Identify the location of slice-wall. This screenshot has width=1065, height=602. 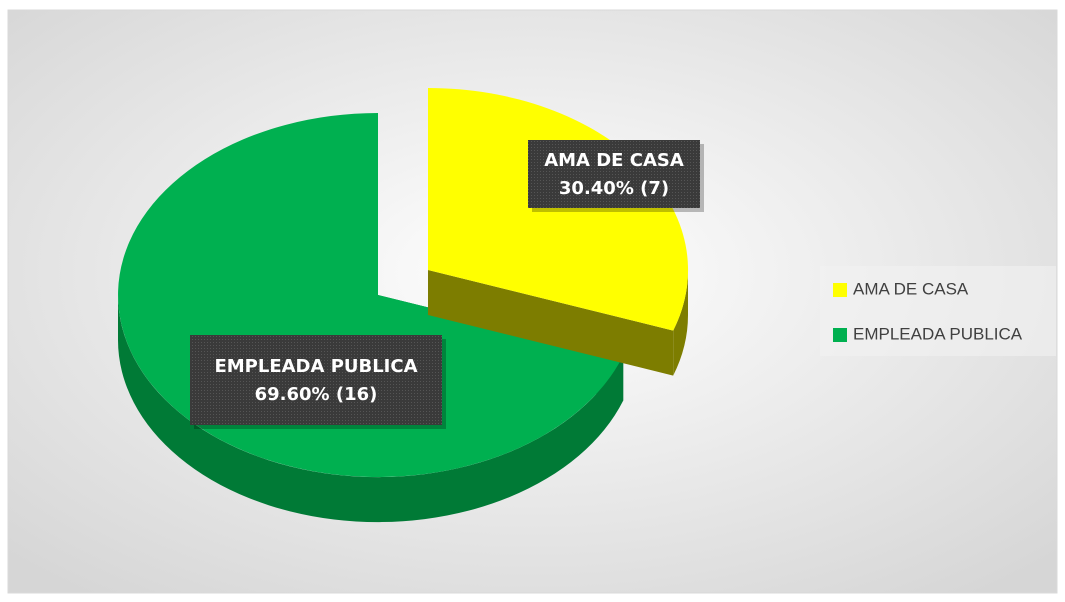
(551, 323).